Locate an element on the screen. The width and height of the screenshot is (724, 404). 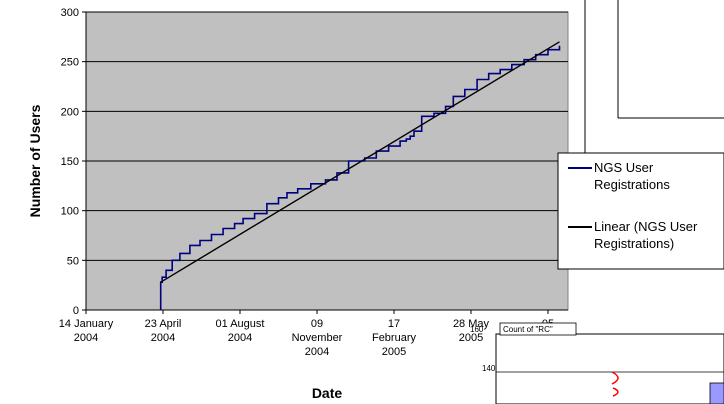
x-tick-label: 01 August 2004 is located at coordinates (240, 331).